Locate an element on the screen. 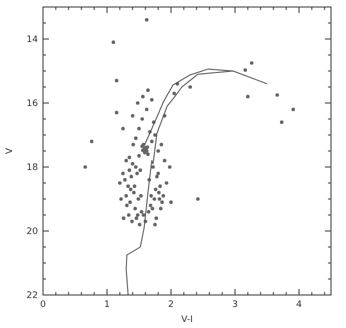 This screenshot has width=346, height=328. x-tick-label: 4 is located at coordinates (299, 305).